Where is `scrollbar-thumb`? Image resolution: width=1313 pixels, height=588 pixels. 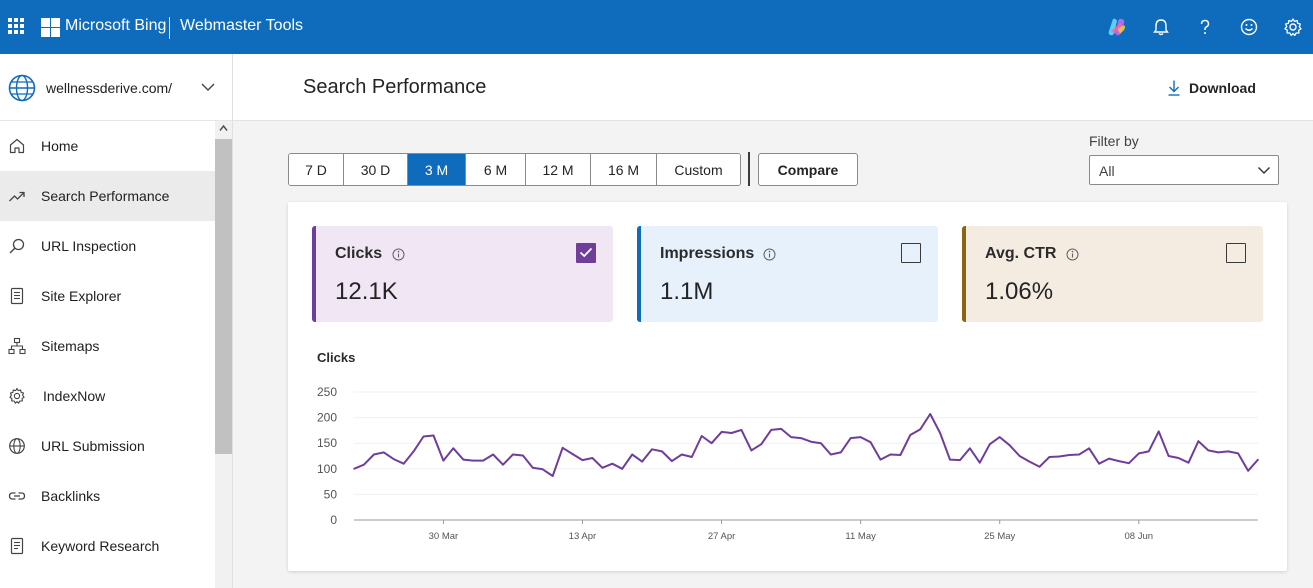 scrollbar-thumb is located at coordinates (223, 296).